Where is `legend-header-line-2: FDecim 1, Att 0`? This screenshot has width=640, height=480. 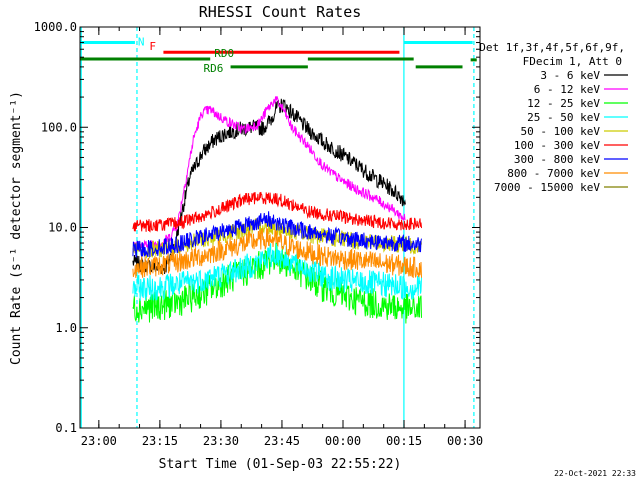
legend-header-line-2: FDecim 1, Att 0 is located at coordinates (572, 61).